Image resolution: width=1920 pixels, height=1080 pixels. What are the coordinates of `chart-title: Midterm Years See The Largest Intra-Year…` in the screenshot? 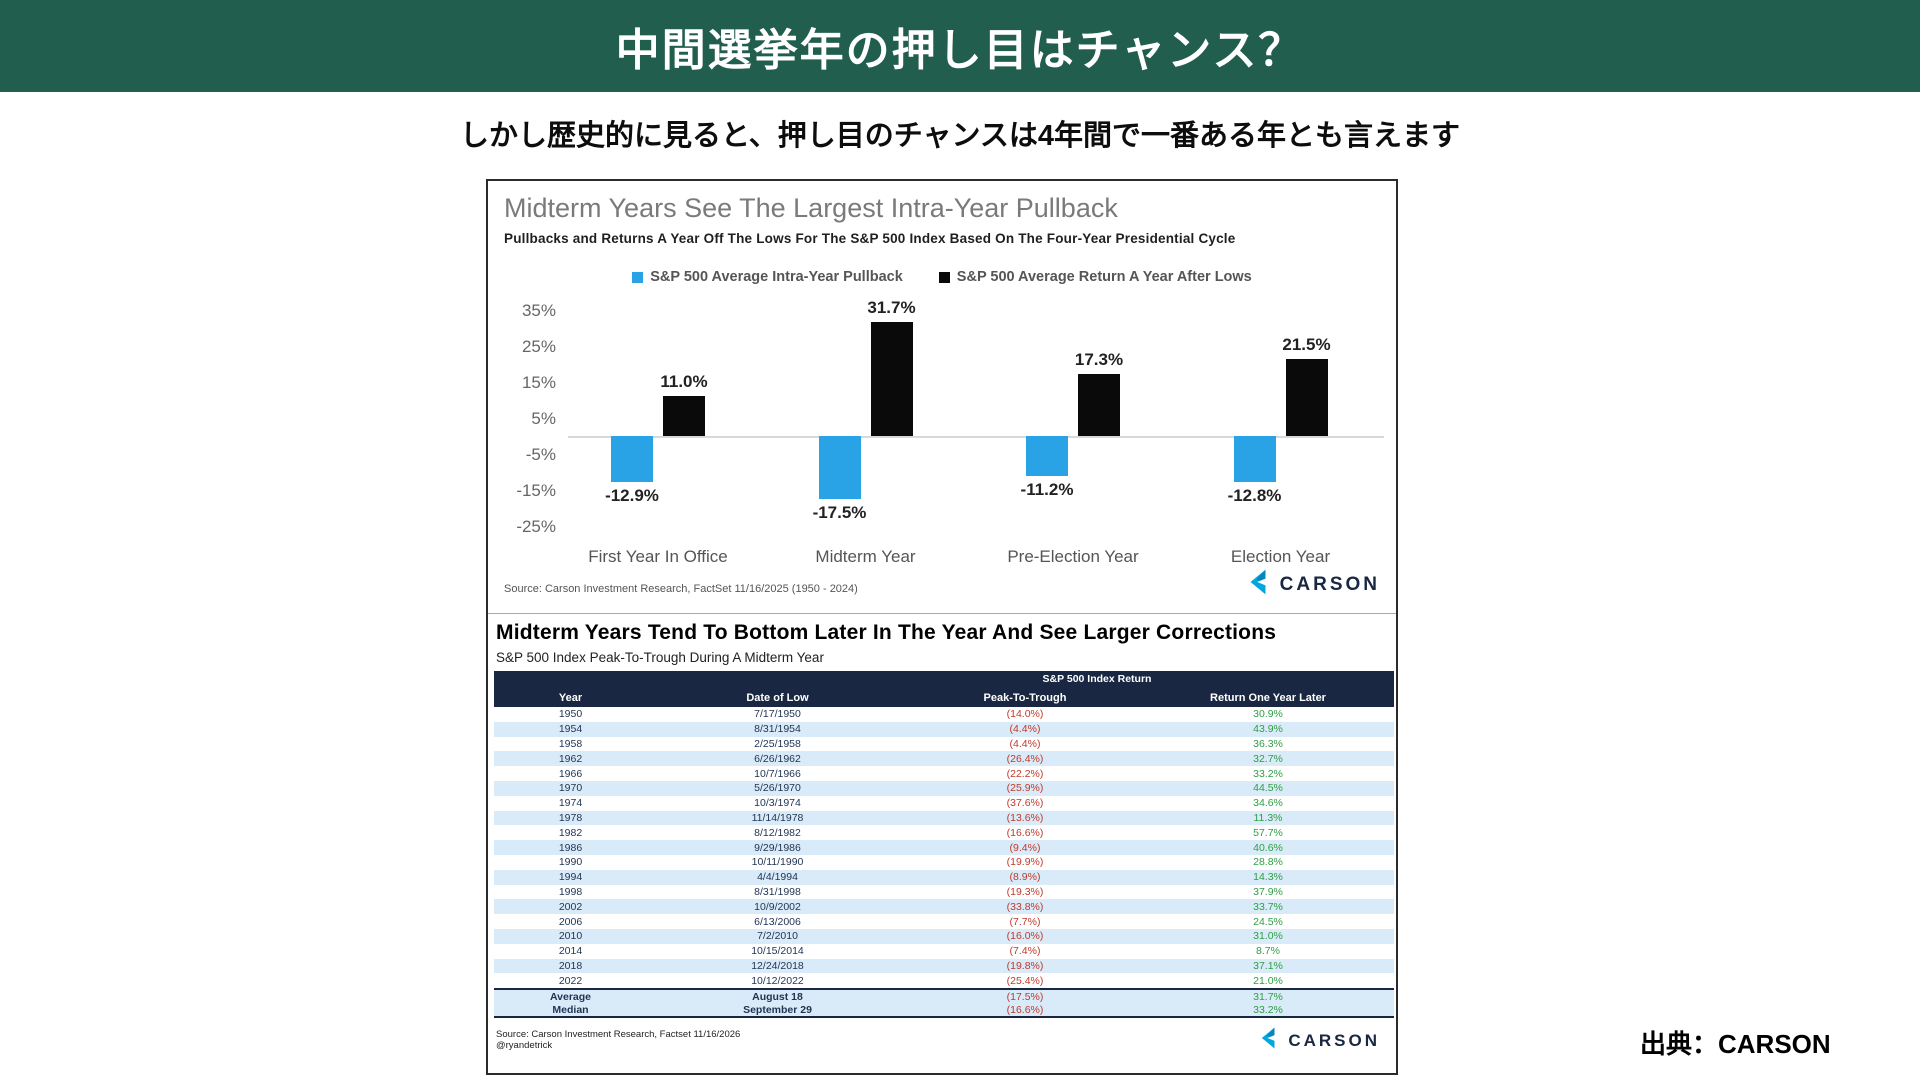 It's located at (811, 208).